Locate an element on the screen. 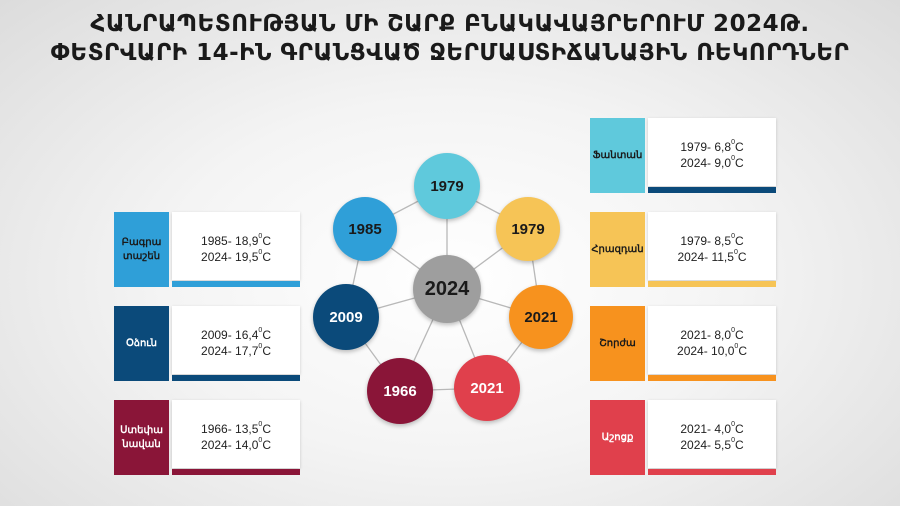 The width and height of the screenshot is (900, 506). new-record: 2024- 5,50C is located at coordinates (712, 444).